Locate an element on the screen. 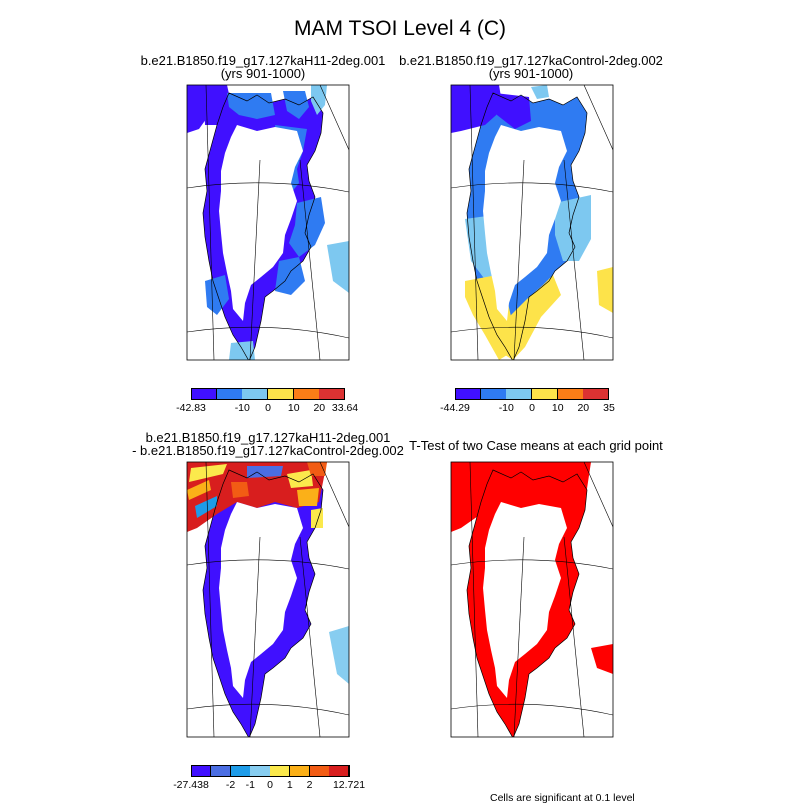 This screenshot has width=800, height=804. panel1-frame is located at coordinates (268, 222).